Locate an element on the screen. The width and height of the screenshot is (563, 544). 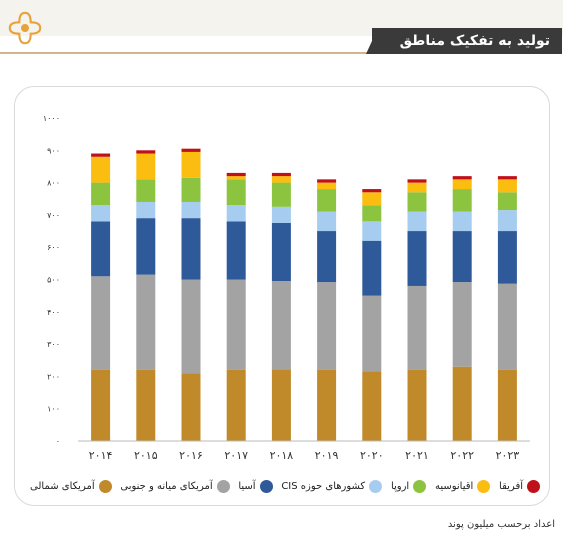
y-tick-label: ۱۰۰ is located at coordinates (53, 409).